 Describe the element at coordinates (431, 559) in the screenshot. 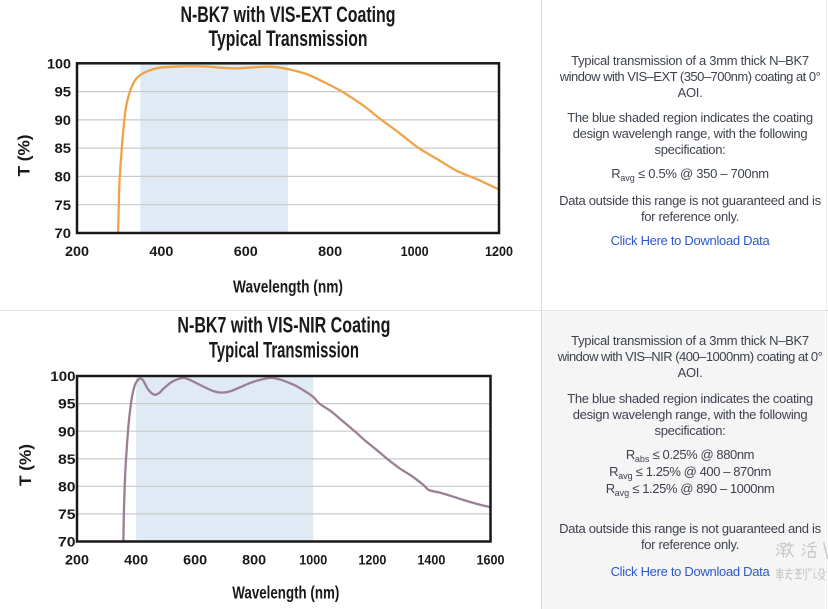

I see `svg-text: 1400` at that location.